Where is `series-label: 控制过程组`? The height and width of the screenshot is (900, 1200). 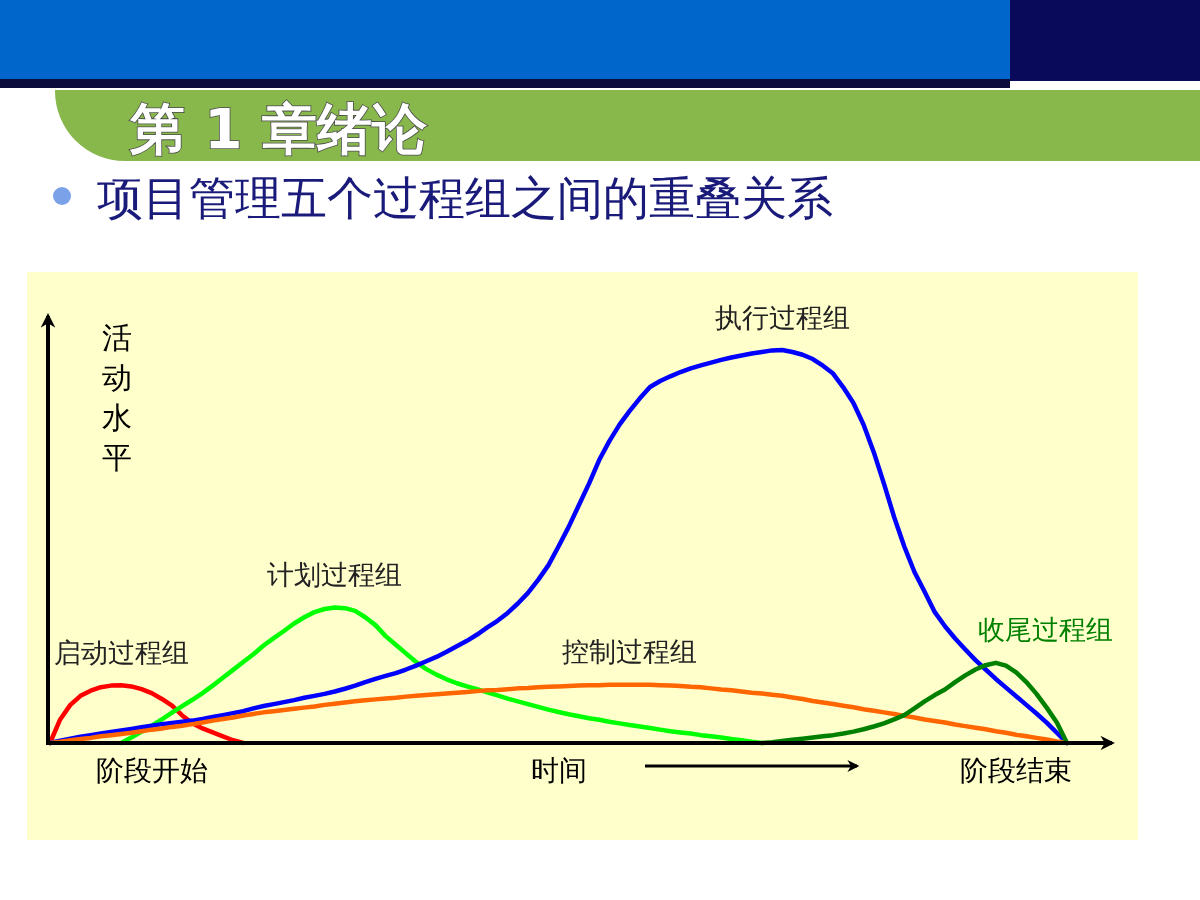
series-label: 控制过程组 is located at coordinates (630, 652).